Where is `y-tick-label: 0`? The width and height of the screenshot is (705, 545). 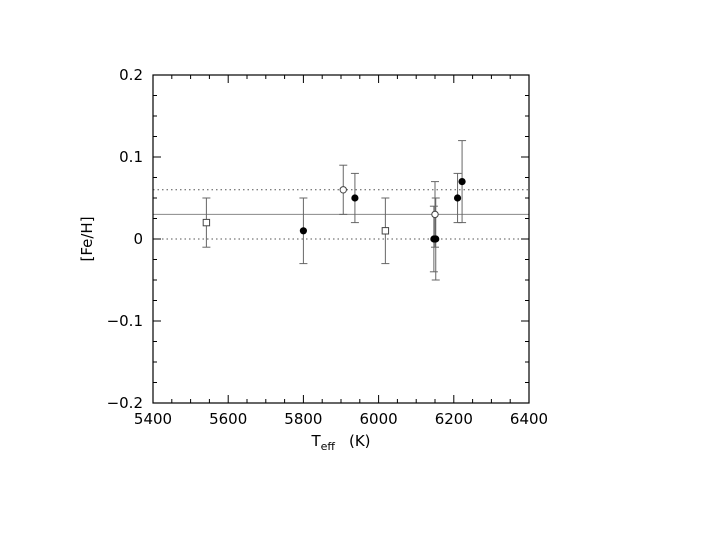 y-tick-label: 0 is located at coordinates (138, 239).